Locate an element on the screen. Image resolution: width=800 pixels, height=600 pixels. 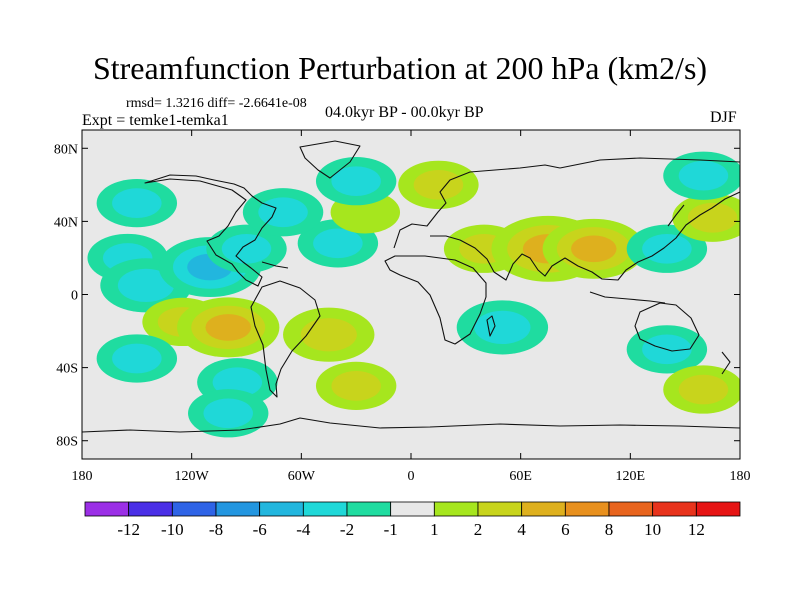
colorbar-label: -1 is located at coordinates (391, 529).